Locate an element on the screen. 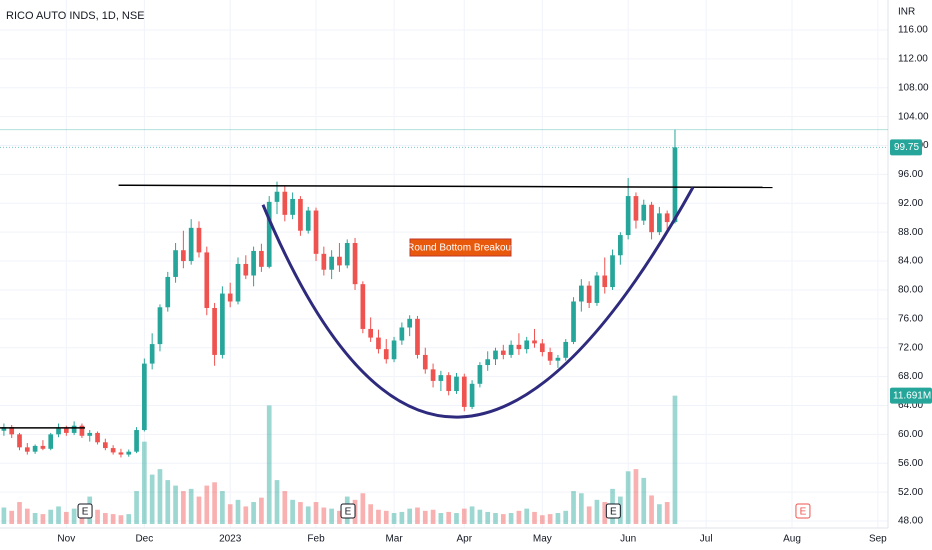 This screenshot has width=932, height=550. volume-badge is located at coordinates (911, 395).